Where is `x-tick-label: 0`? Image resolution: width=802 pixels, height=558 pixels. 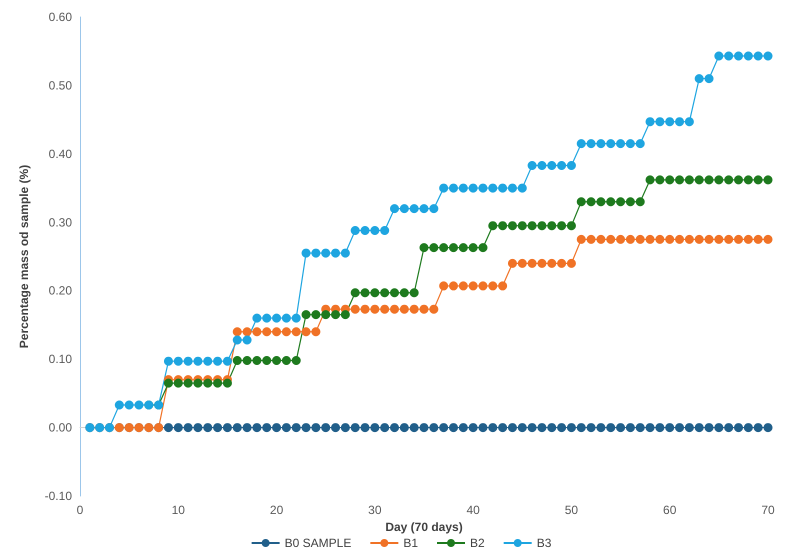
x-tick-label: 0 is located at coordinates (80, 510).